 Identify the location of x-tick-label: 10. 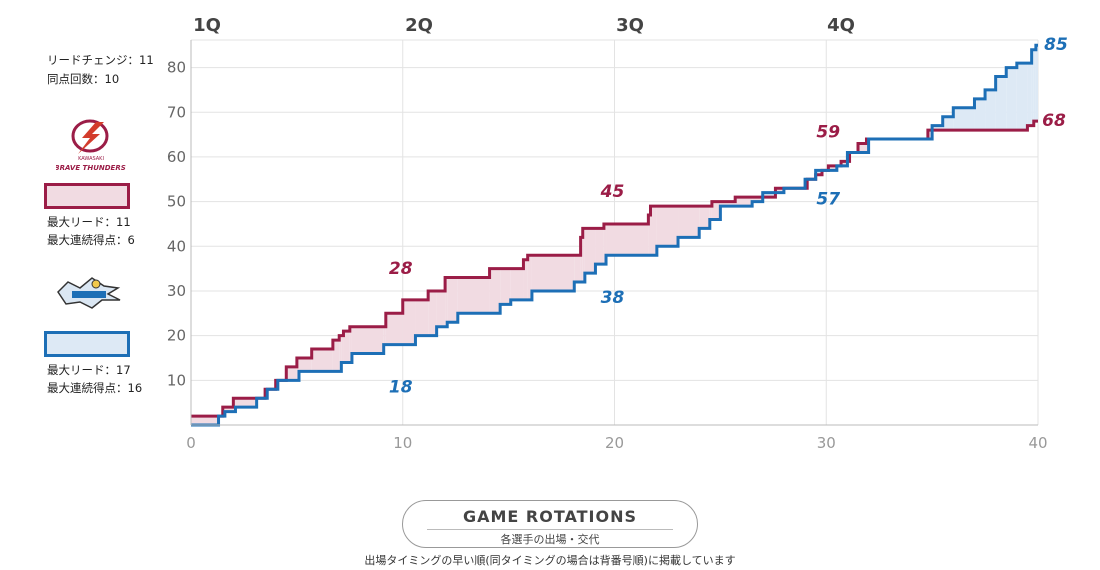
(402, 443).